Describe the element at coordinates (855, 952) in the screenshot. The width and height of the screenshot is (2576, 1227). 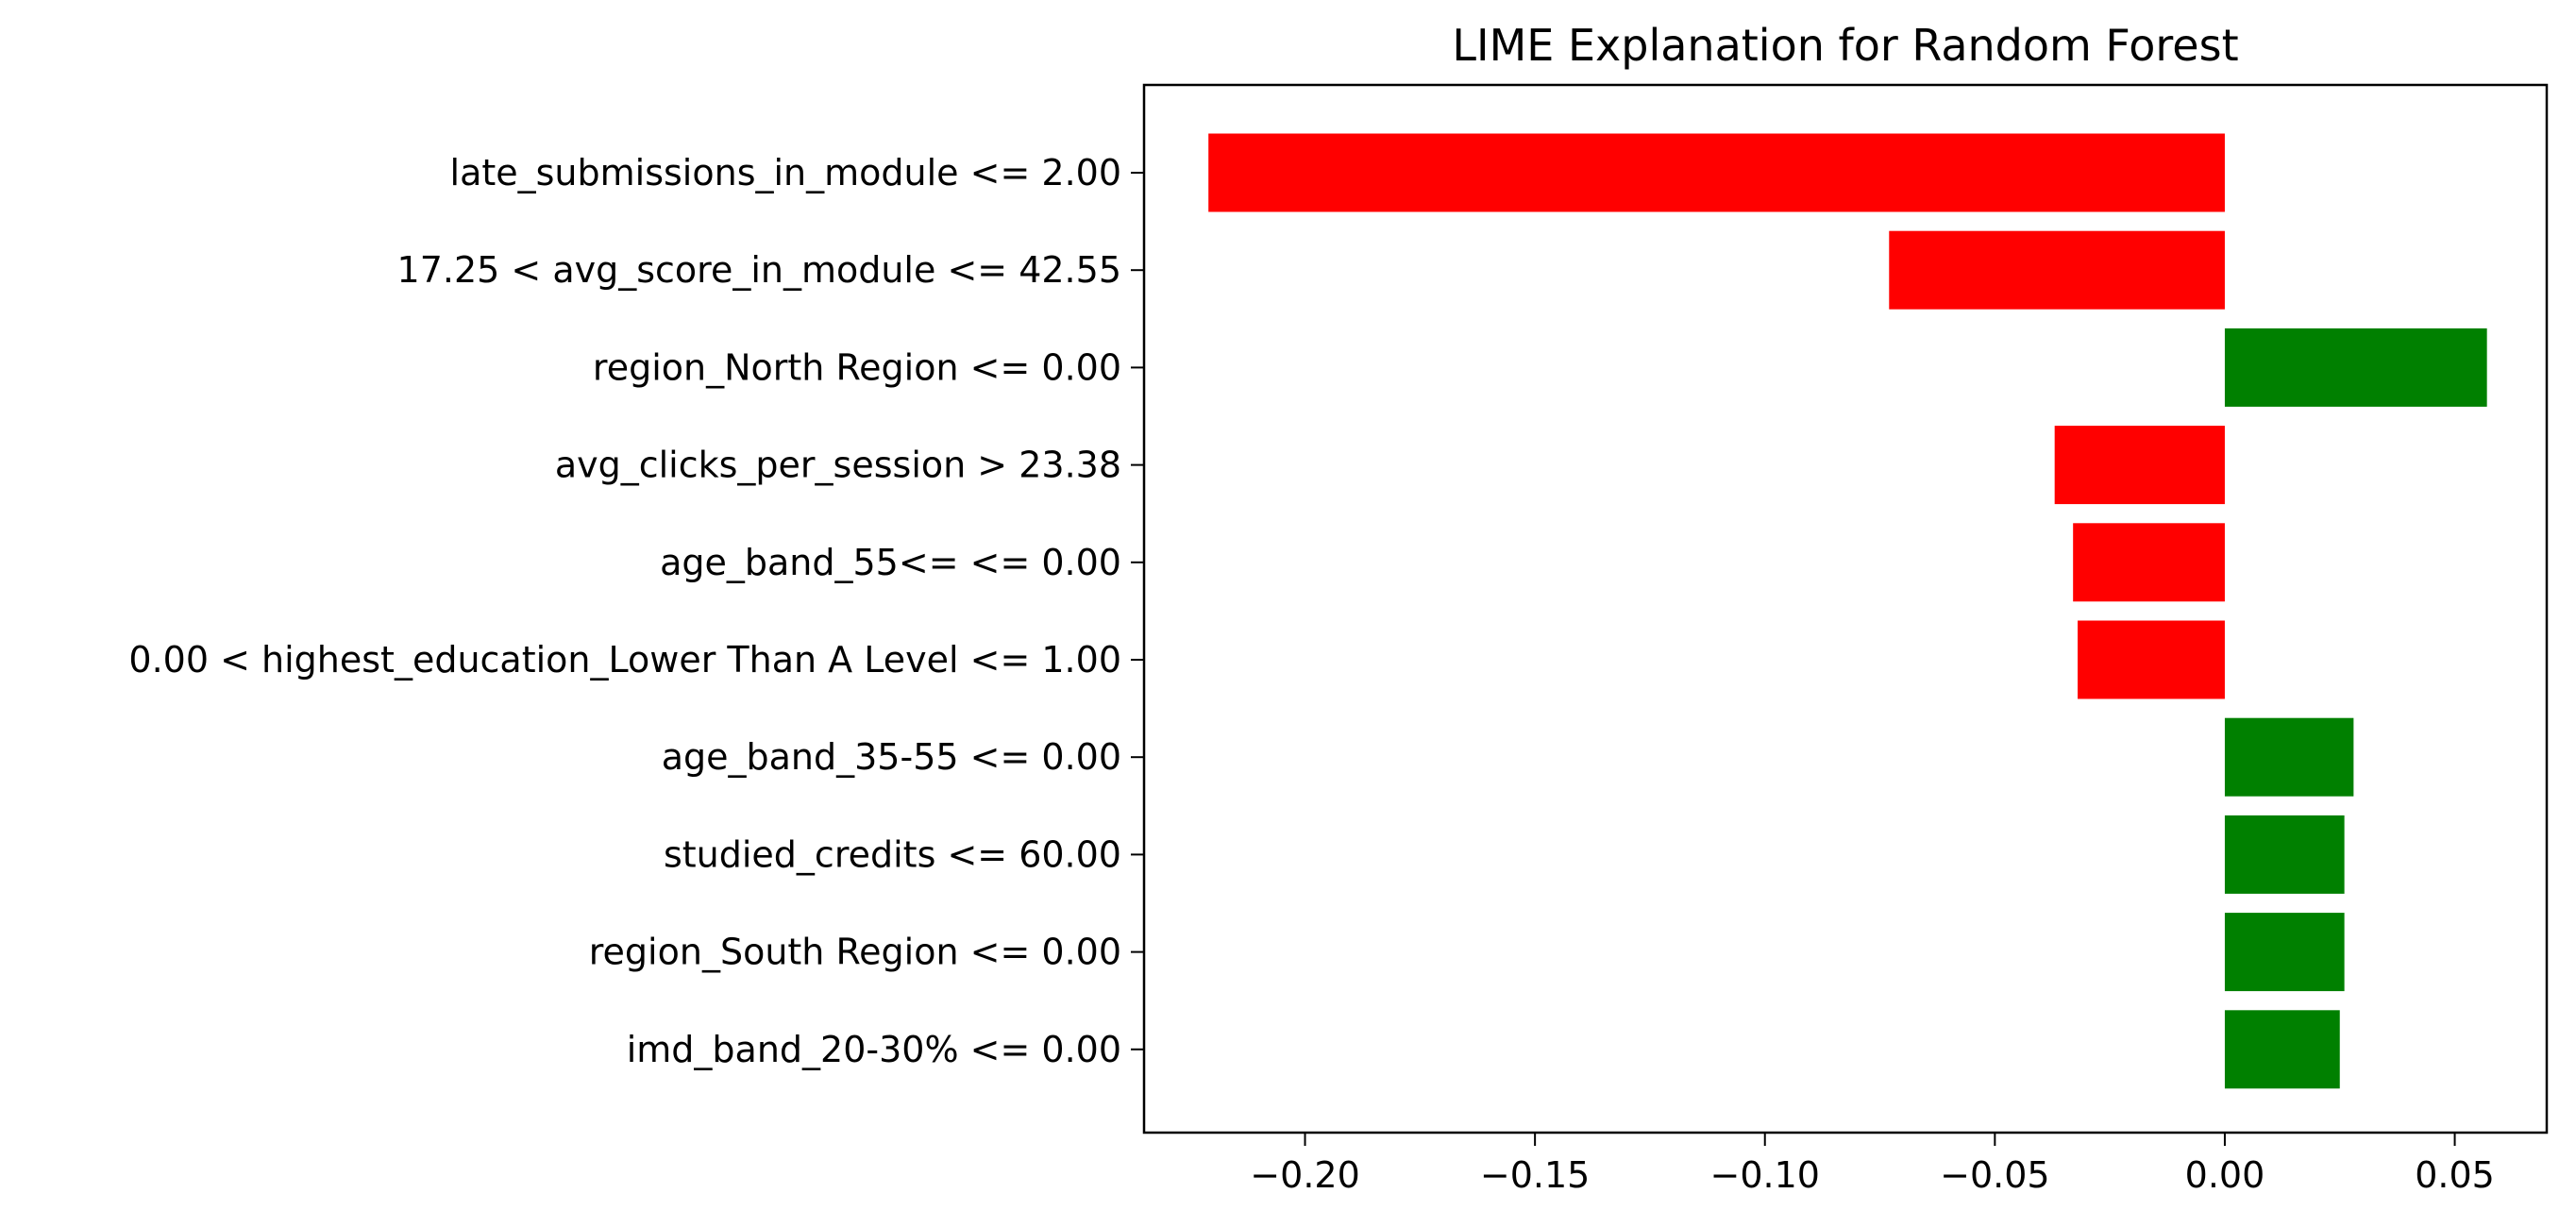
I see `y-tick-label: region_South Region <= 0.00` at that location.